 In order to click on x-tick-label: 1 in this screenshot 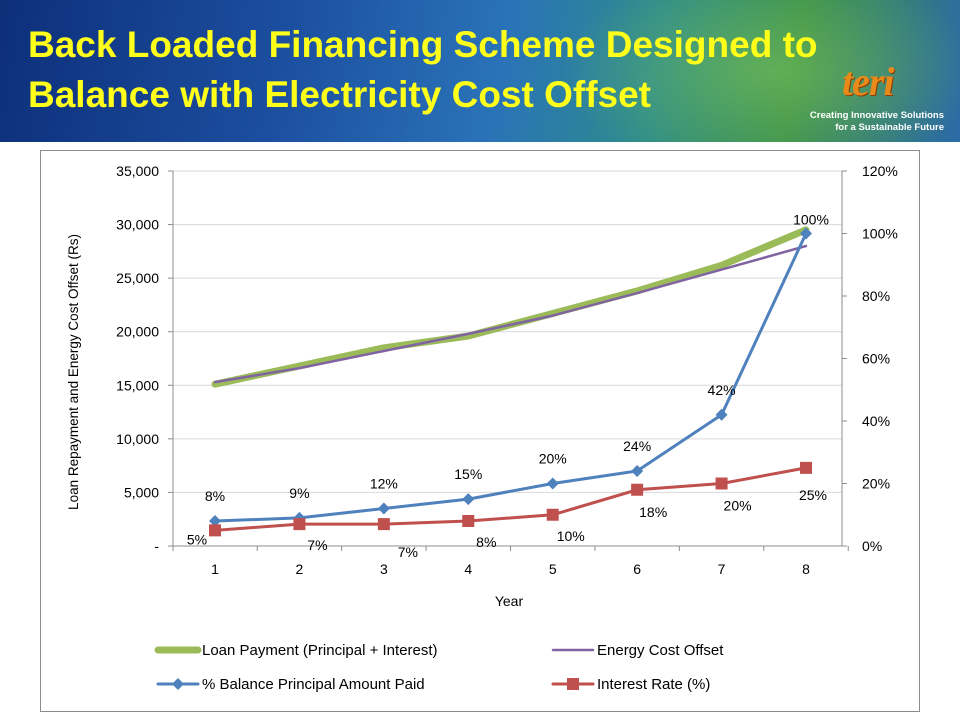, I will do `click(215, 569)`.